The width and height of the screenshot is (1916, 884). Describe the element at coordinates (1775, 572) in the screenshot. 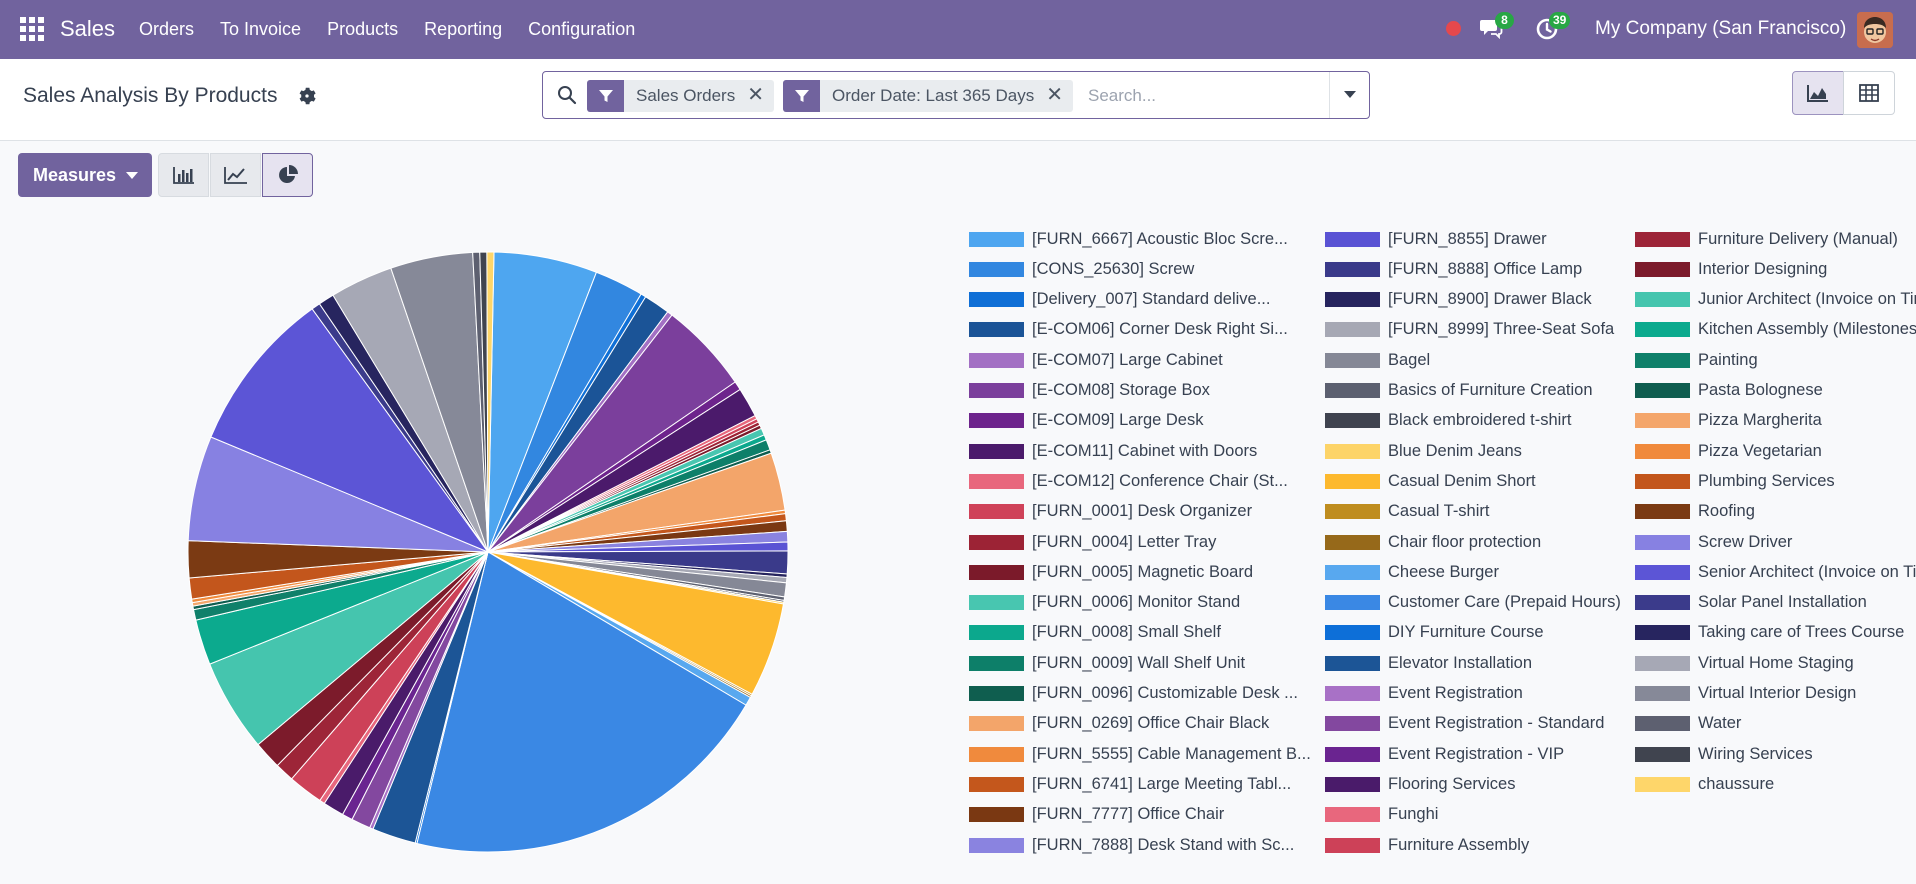

I see `legend-item: Senior Architect (Invoice on Timesheets)` at that location.